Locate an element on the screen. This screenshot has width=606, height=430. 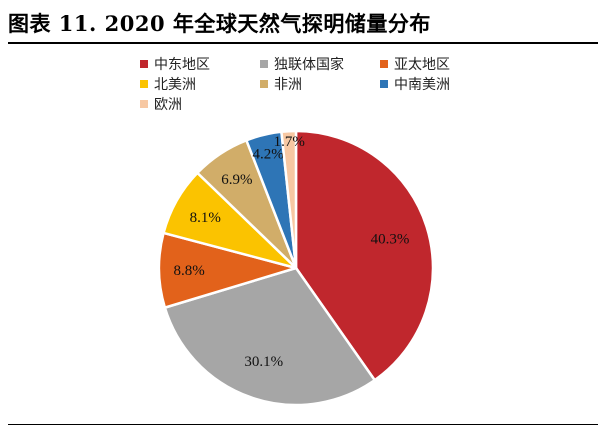
top-rule is located at coordinates (303, 43).